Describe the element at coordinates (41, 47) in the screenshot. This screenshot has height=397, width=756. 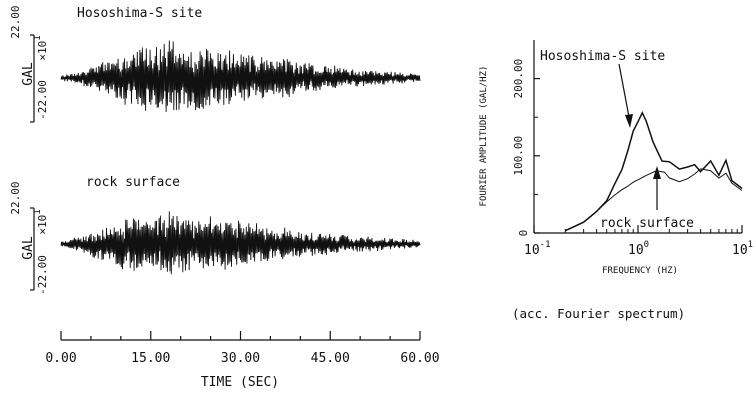
I see `top-ymult: ×101` at that location.